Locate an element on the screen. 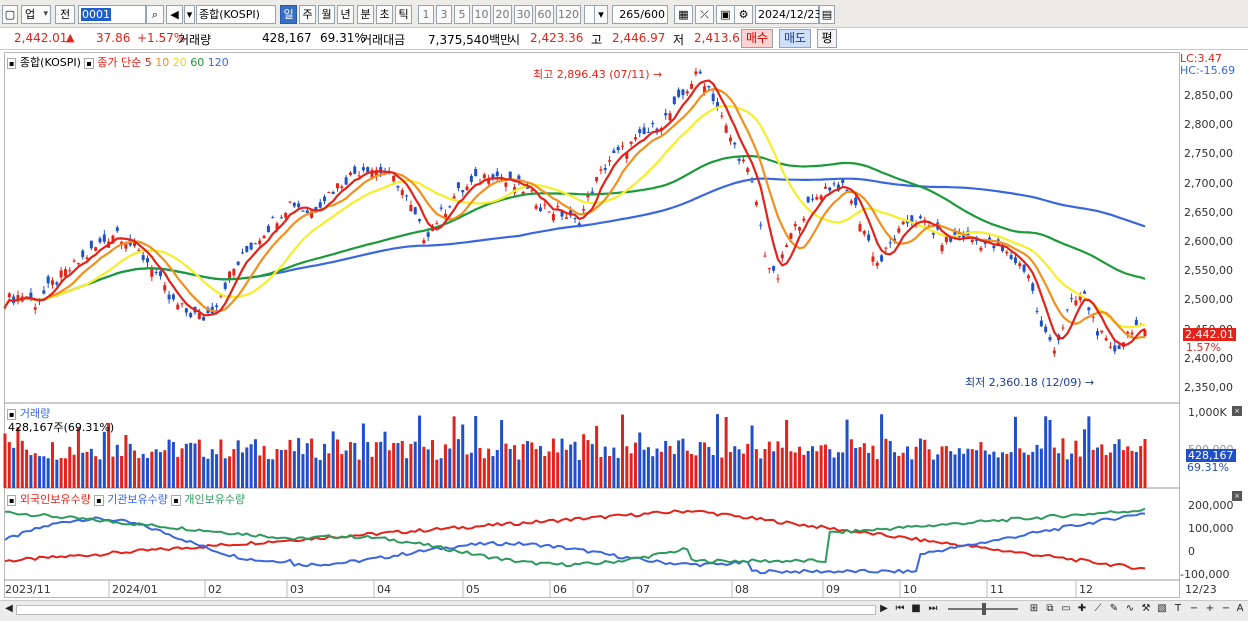  text-icon: T is located at coordinates (1178, 608).